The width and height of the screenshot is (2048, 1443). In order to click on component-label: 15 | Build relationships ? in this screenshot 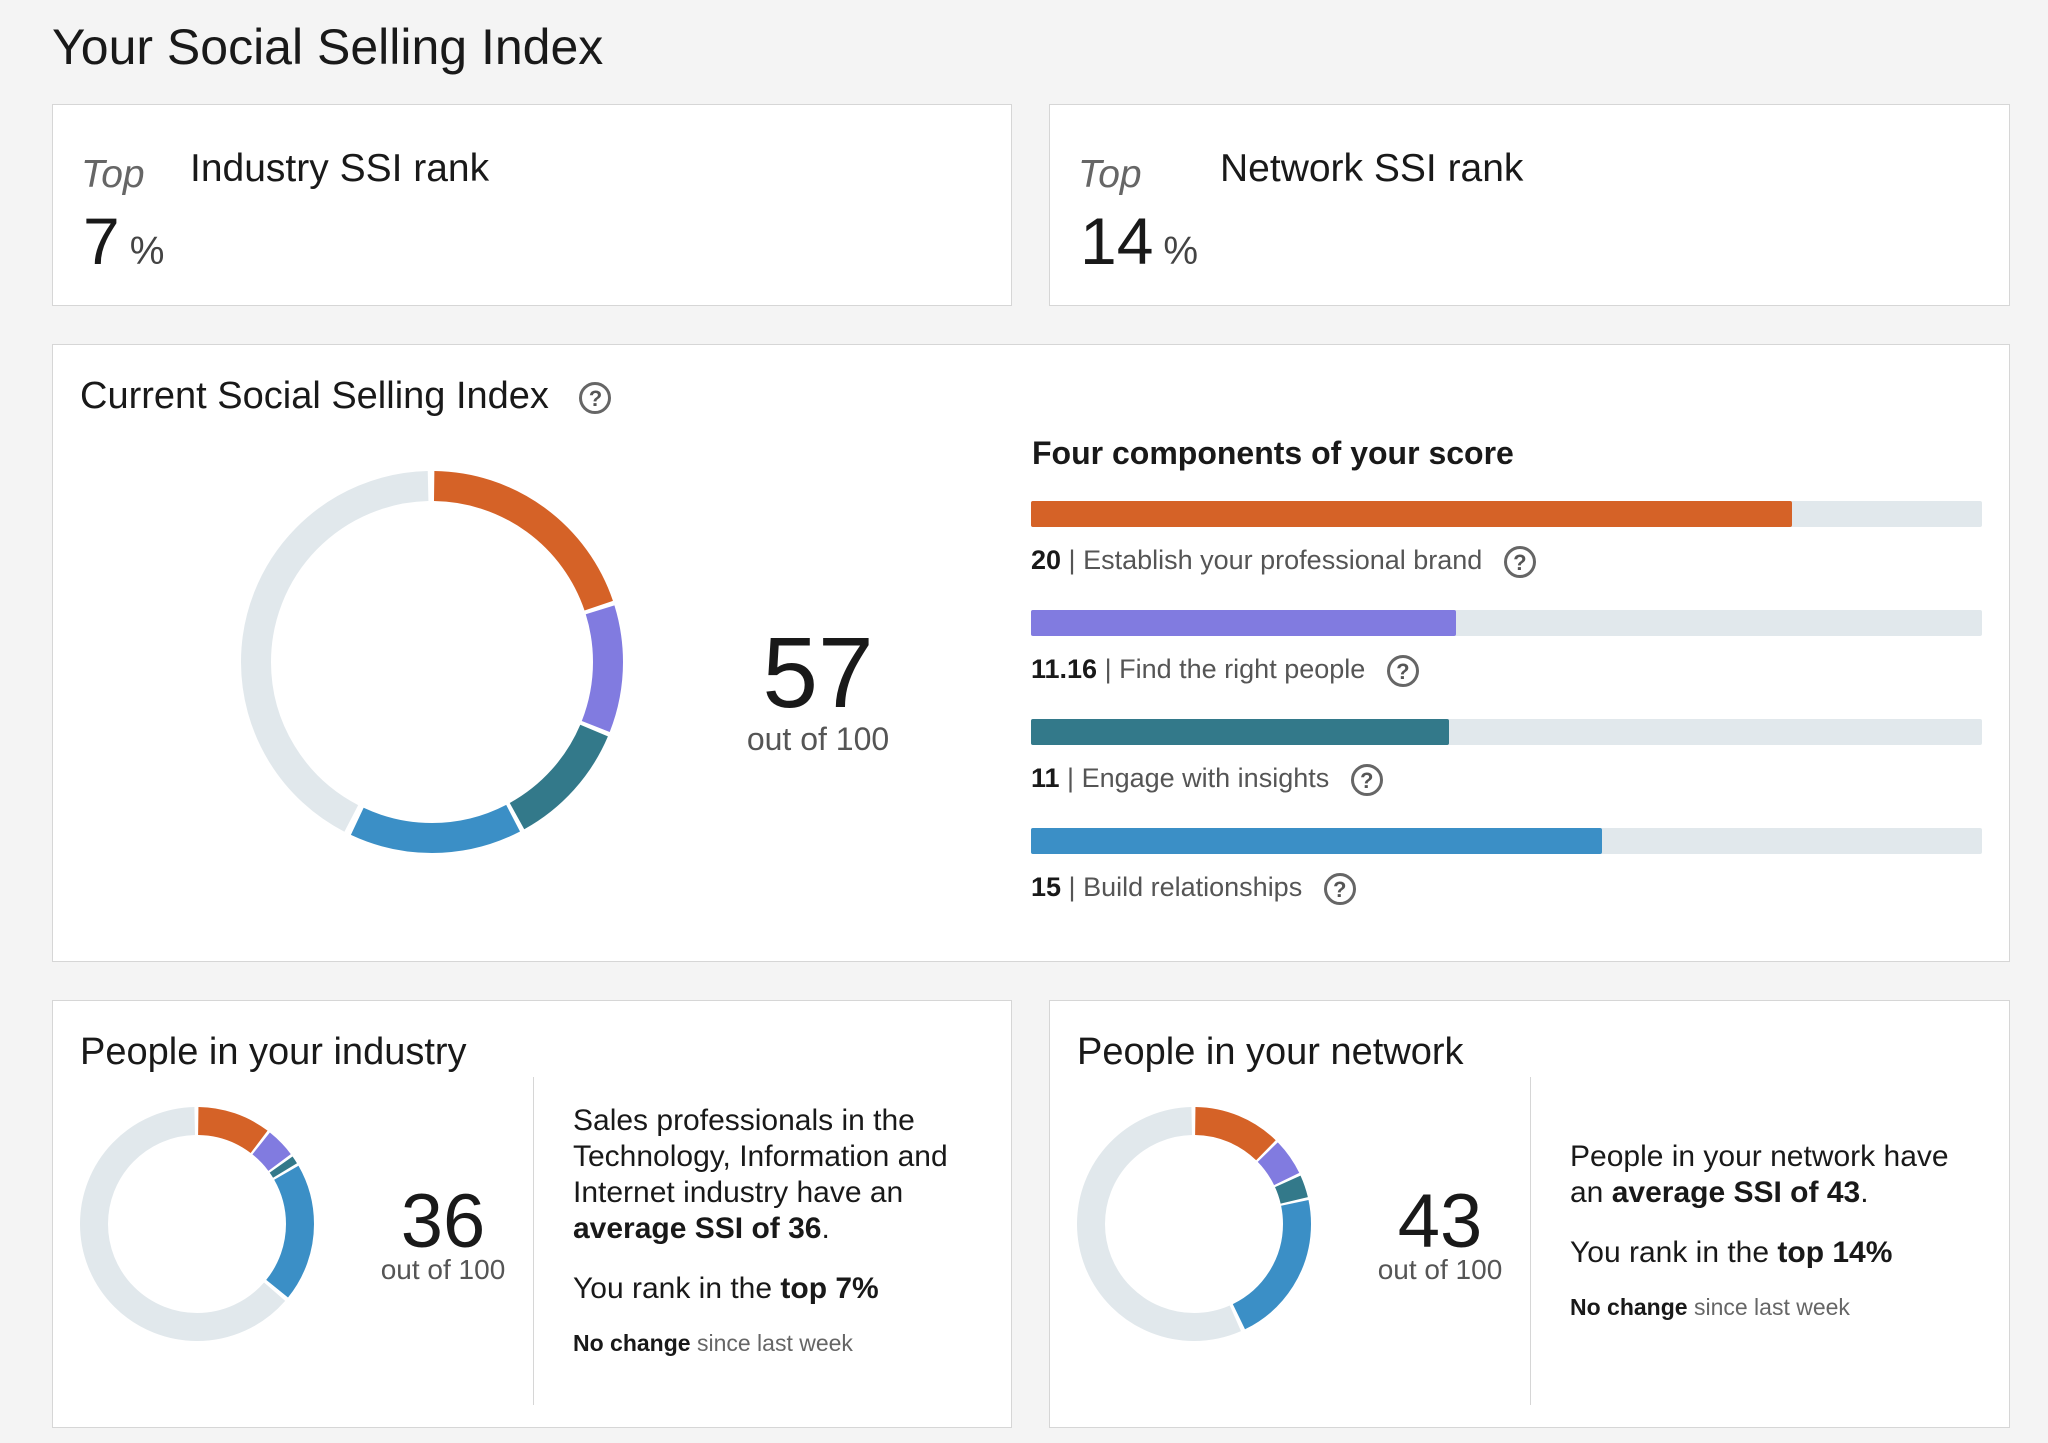, I will do `click(1193, 888)`.